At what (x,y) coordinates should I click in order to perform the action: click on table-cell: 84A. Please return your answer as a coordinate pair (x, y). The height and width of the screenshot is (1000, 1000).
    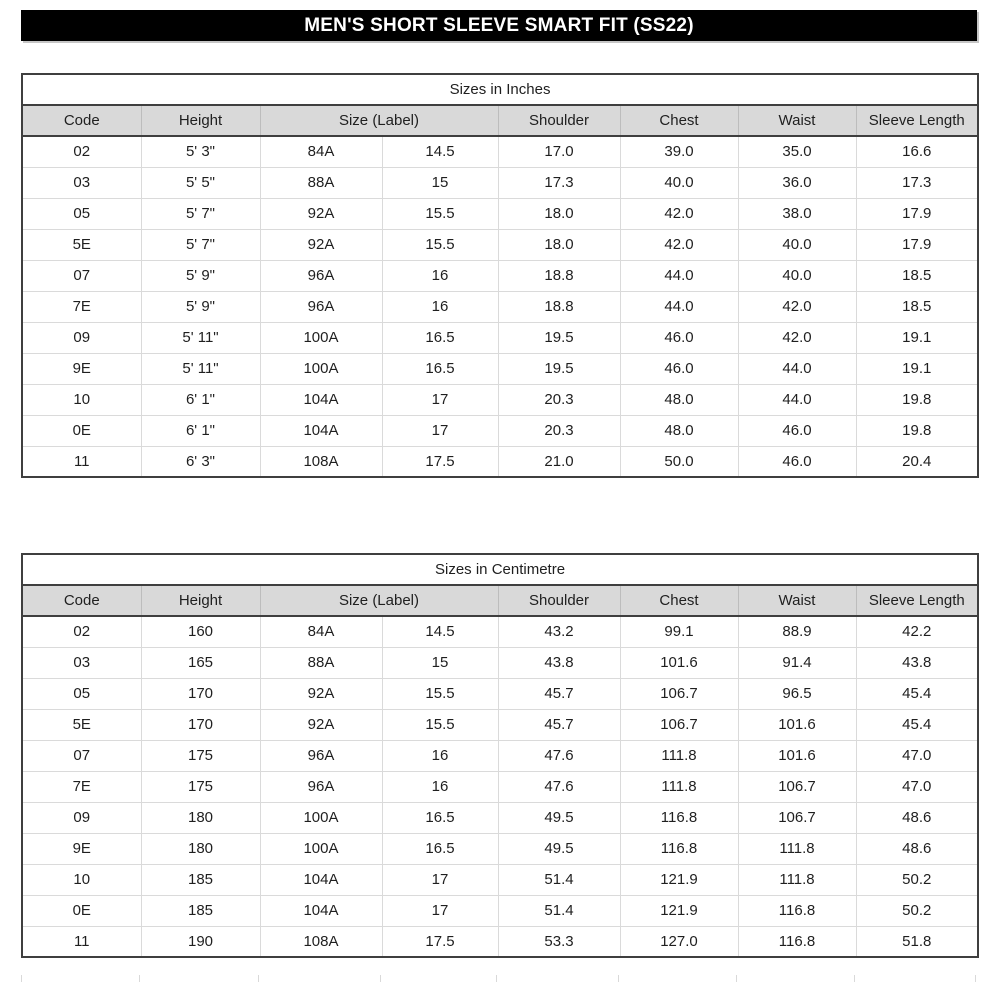
    Looking at the image, I should click on (321, 632).